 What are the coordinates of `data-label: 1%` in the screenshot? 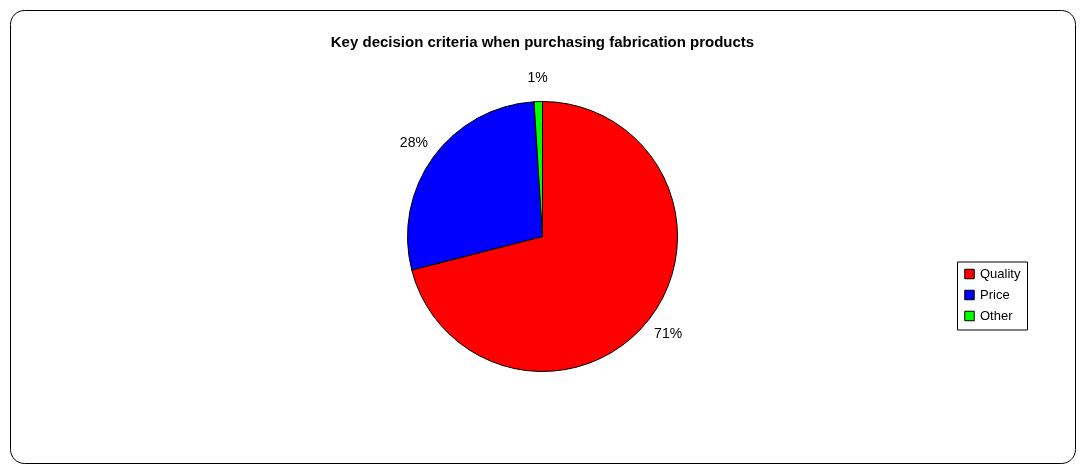 It's located at (537, 76).